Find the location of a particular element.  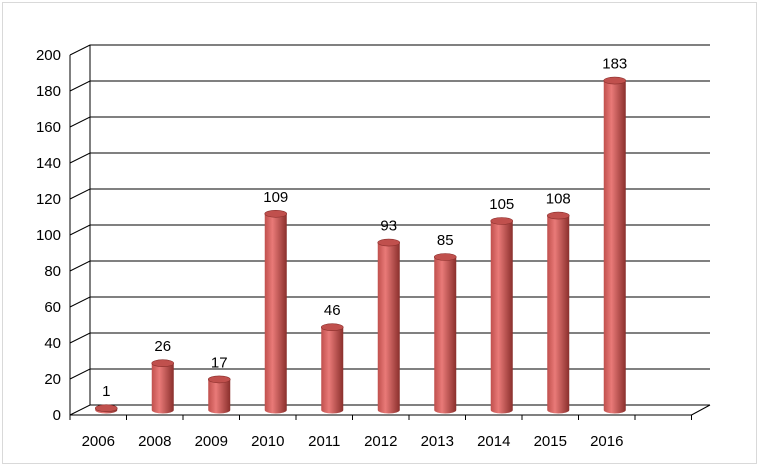

bar-2010 is located at coordinates (275, 313).